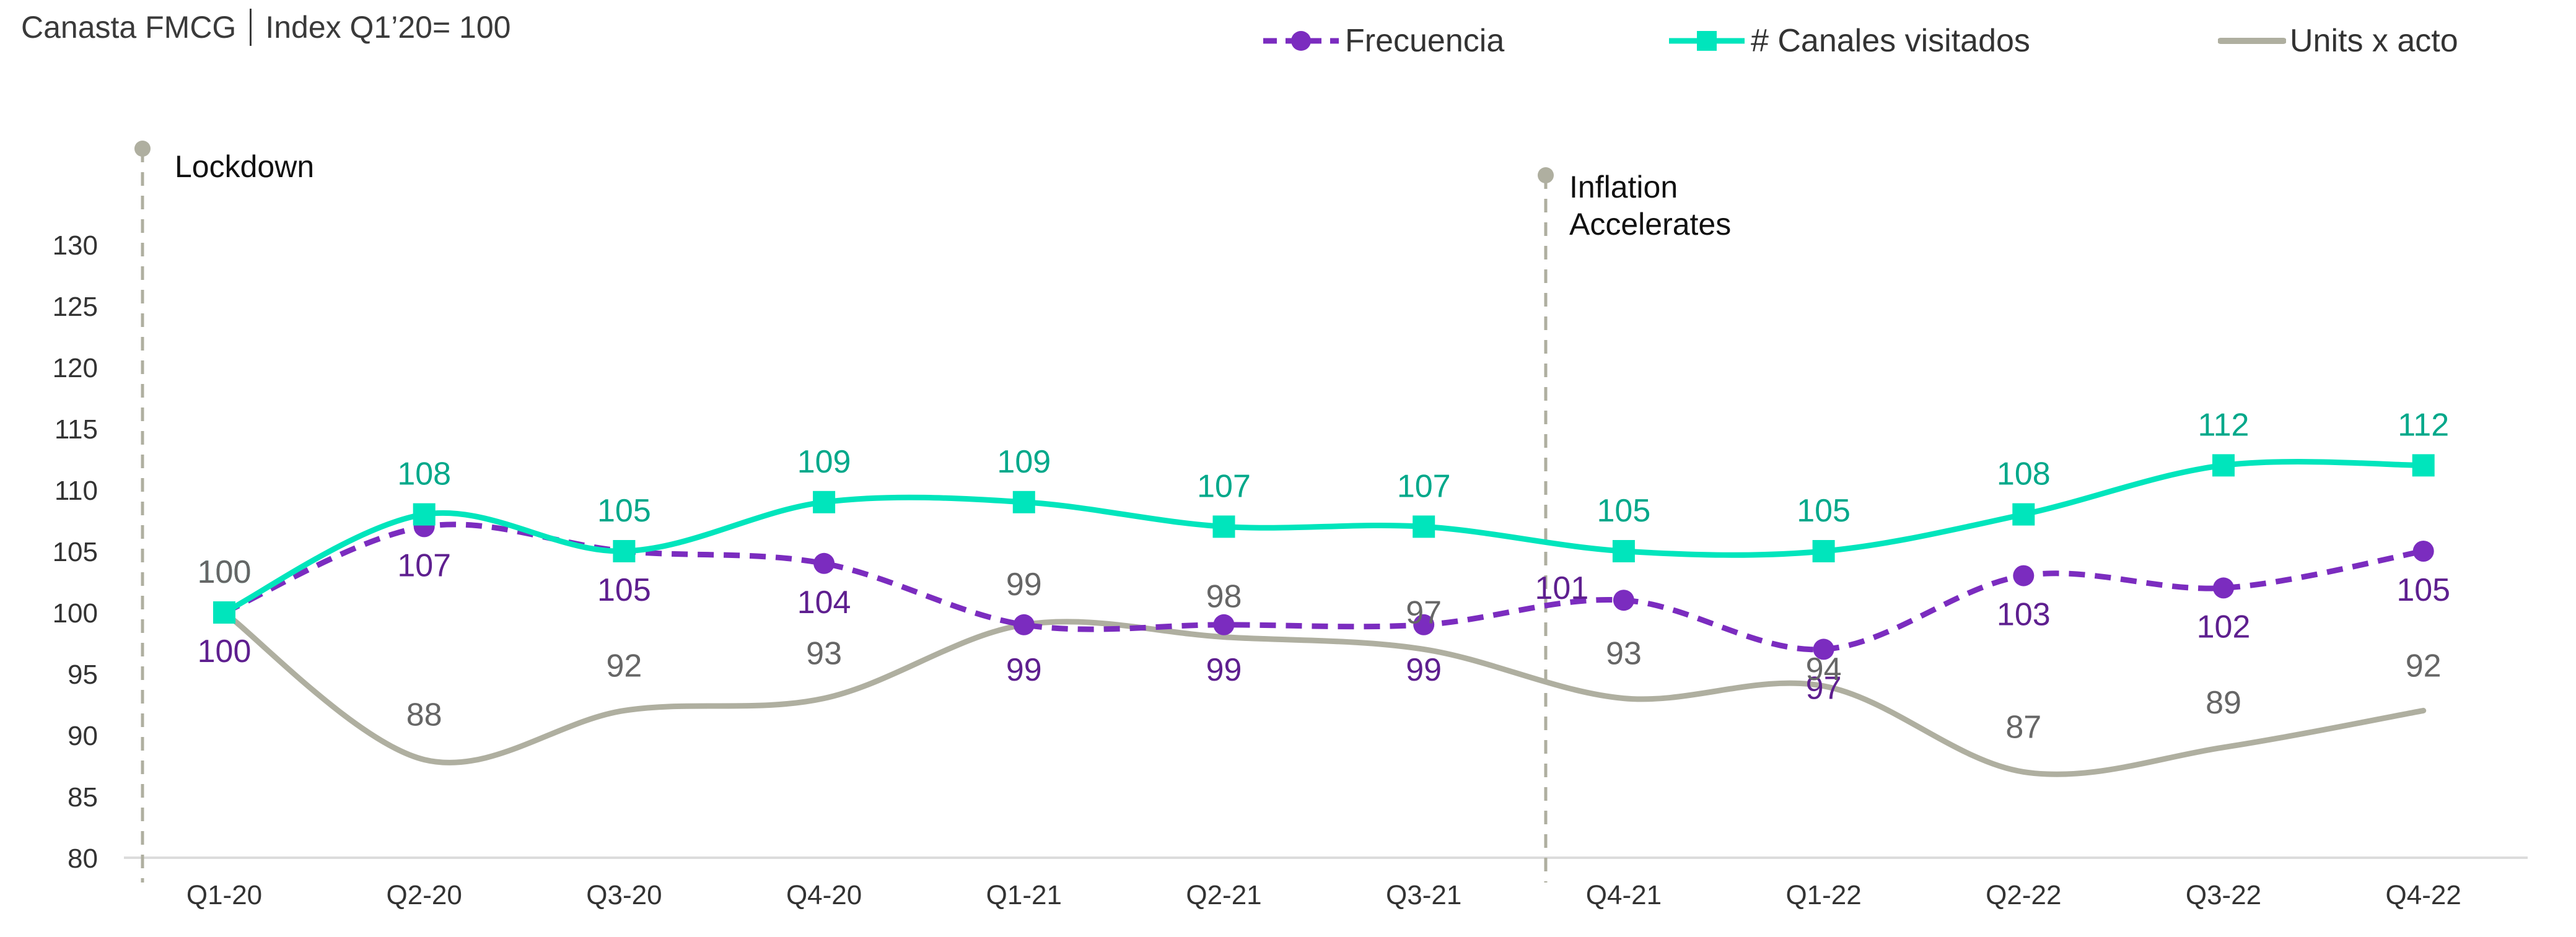 This screenshot has height=937, width=2576. What do you see at coordinates (424, 565) in the screenshot?
I see `frecuencia-data-label: 107` at bounding box center [424, 565].